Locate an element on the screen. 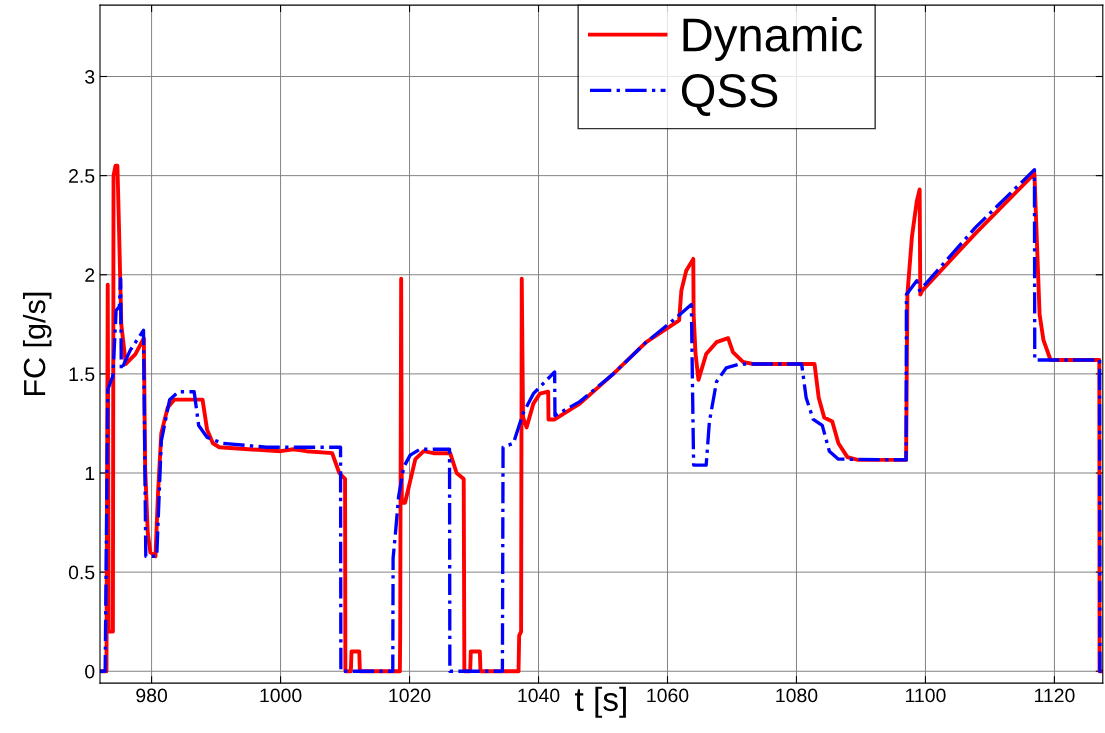 Image resolution: width=1105 pixels, height=733 pixels. x-tick-label: 980 is located at coordinates (152, 695).